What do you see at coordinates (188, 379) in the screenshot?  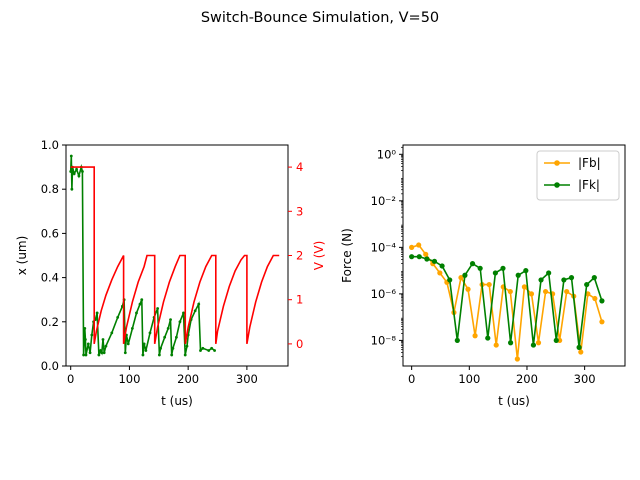 I see `x-tick-label: 200` at bounding box center [188, 379].